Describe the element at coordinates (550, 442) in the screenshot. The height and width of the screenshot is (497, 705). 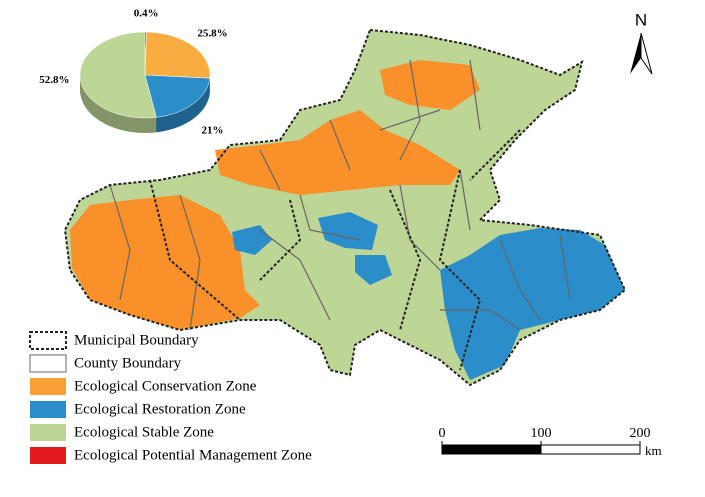
I see `scale-bar: 0 100 200 km` at that location.